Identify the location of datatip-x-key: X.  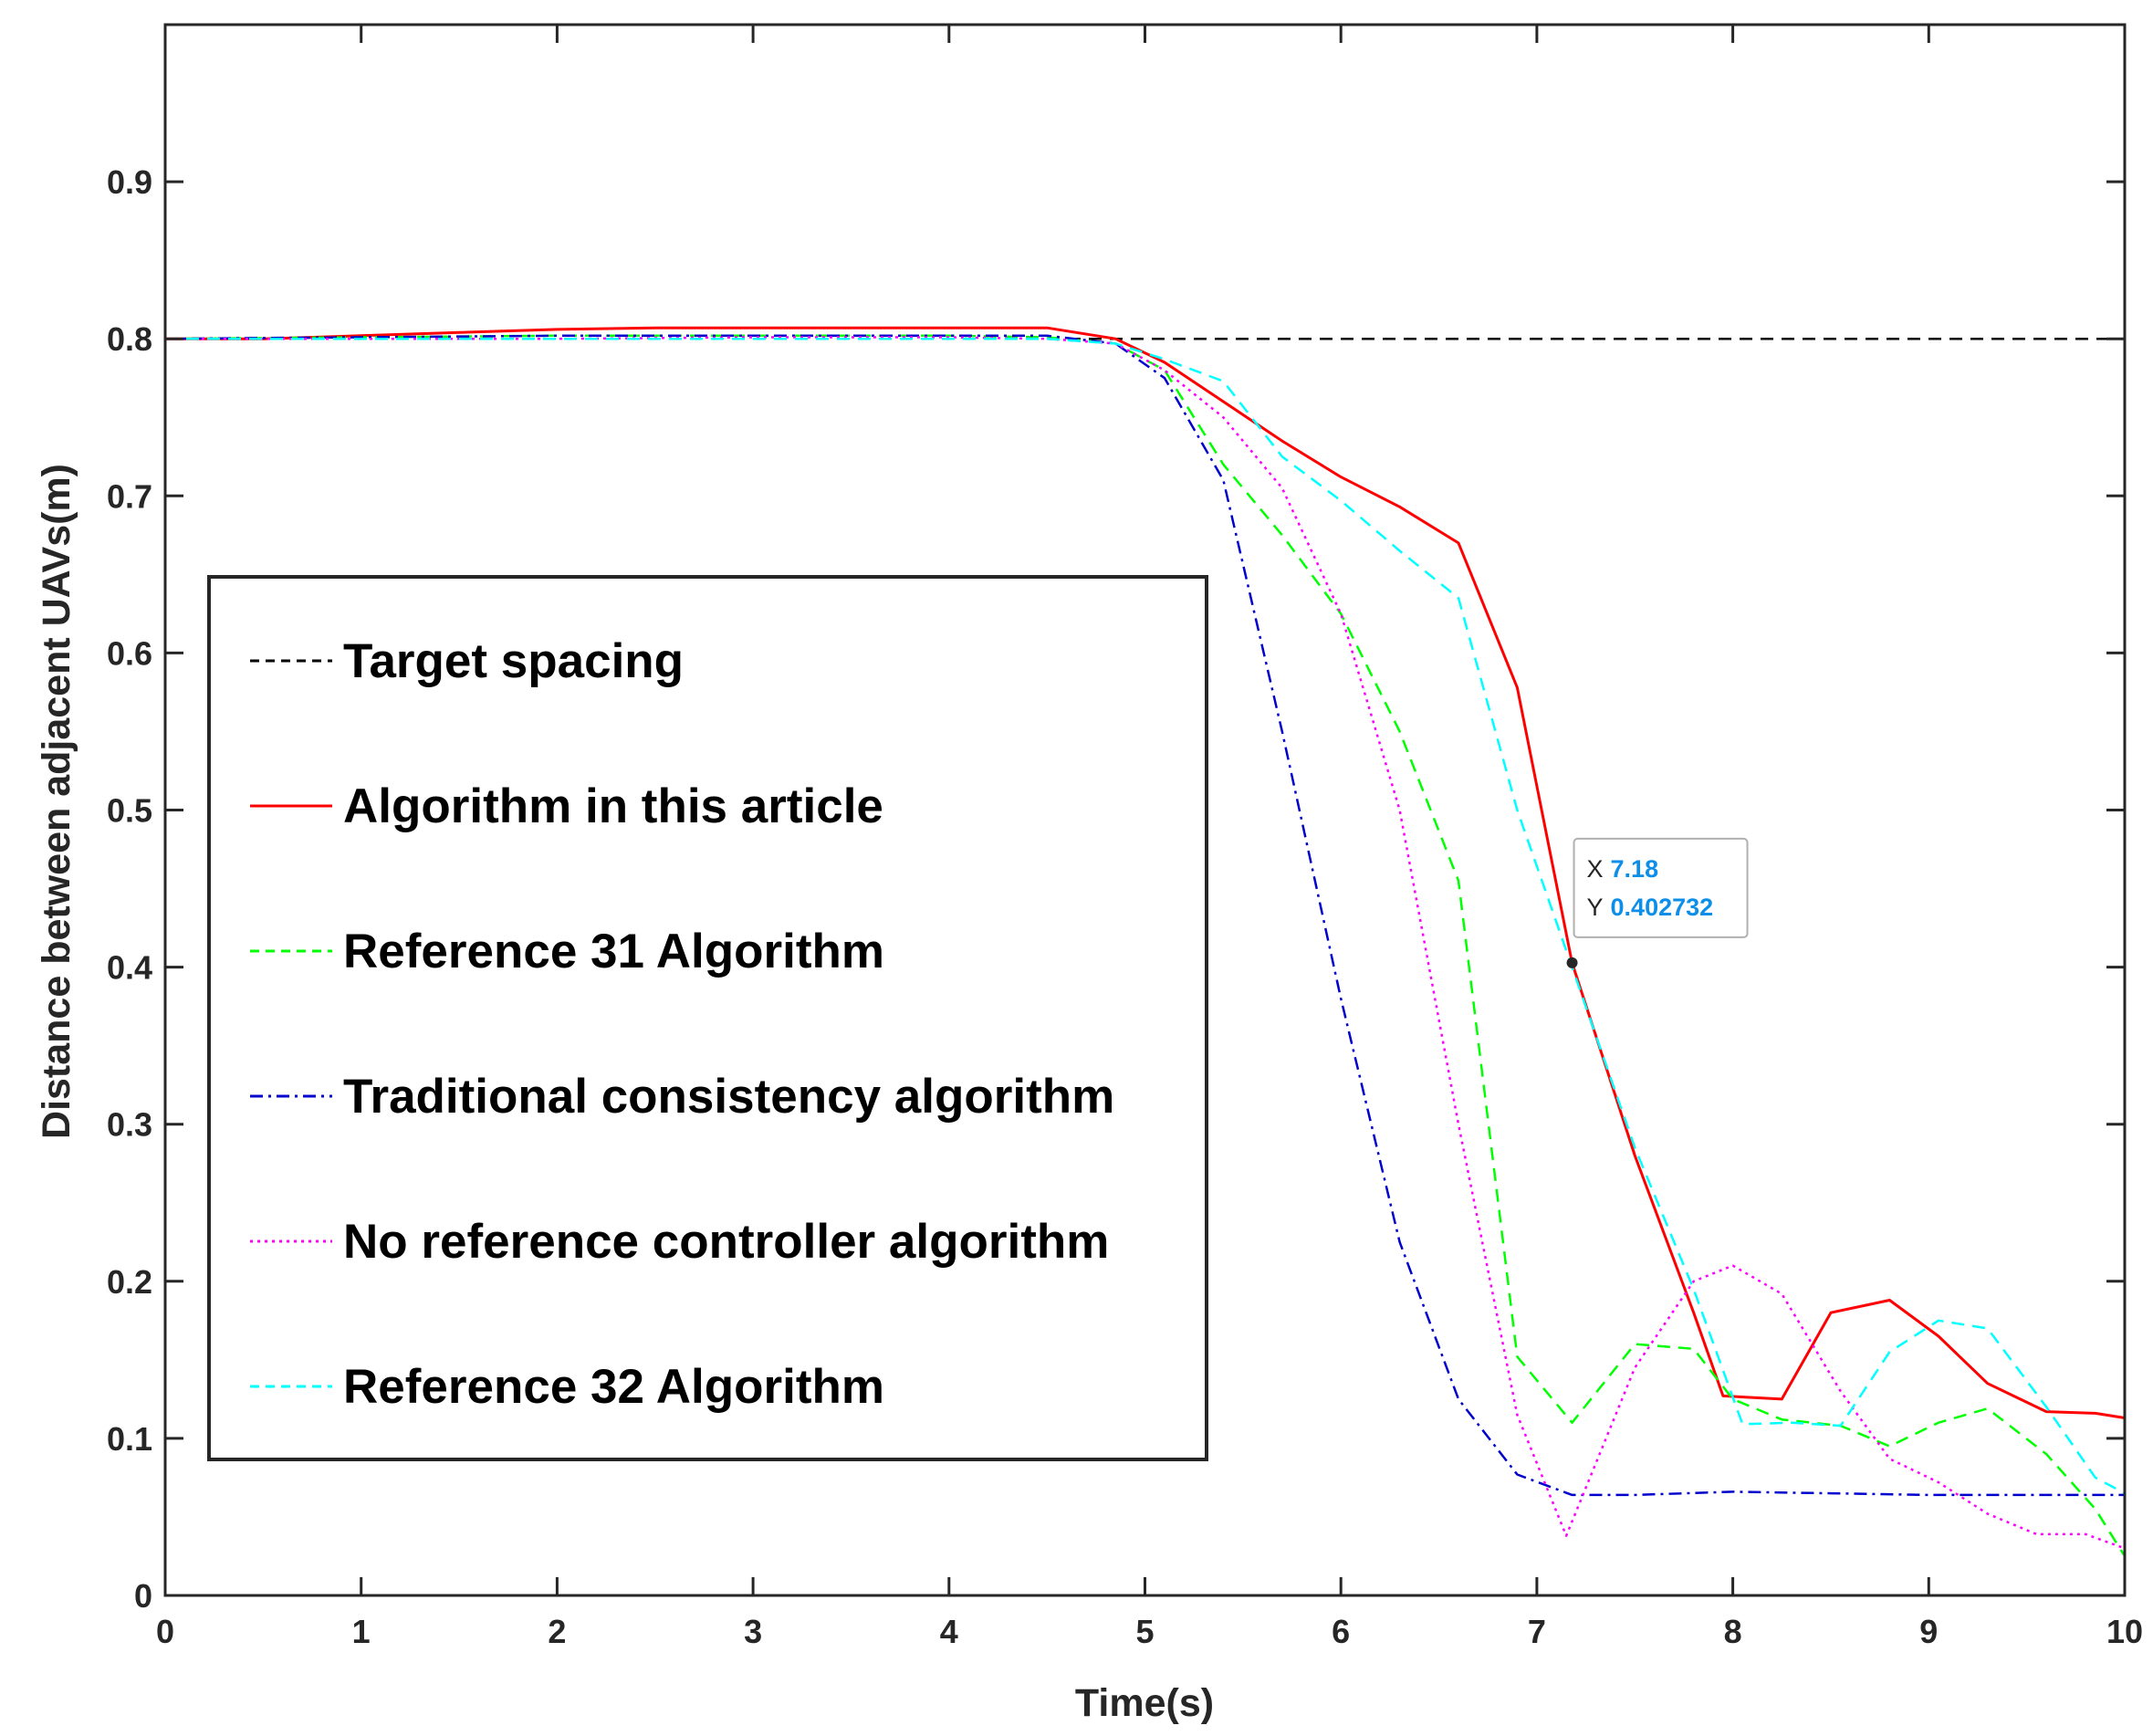
(1596, 869).